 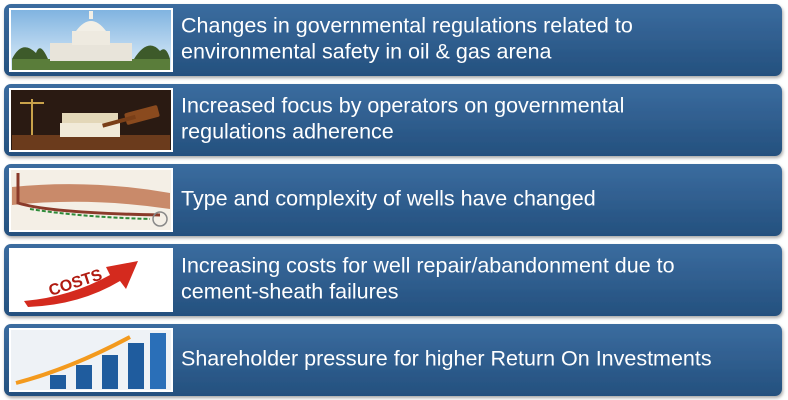 I want to click on capitol-image, so click(x=91, y=40).